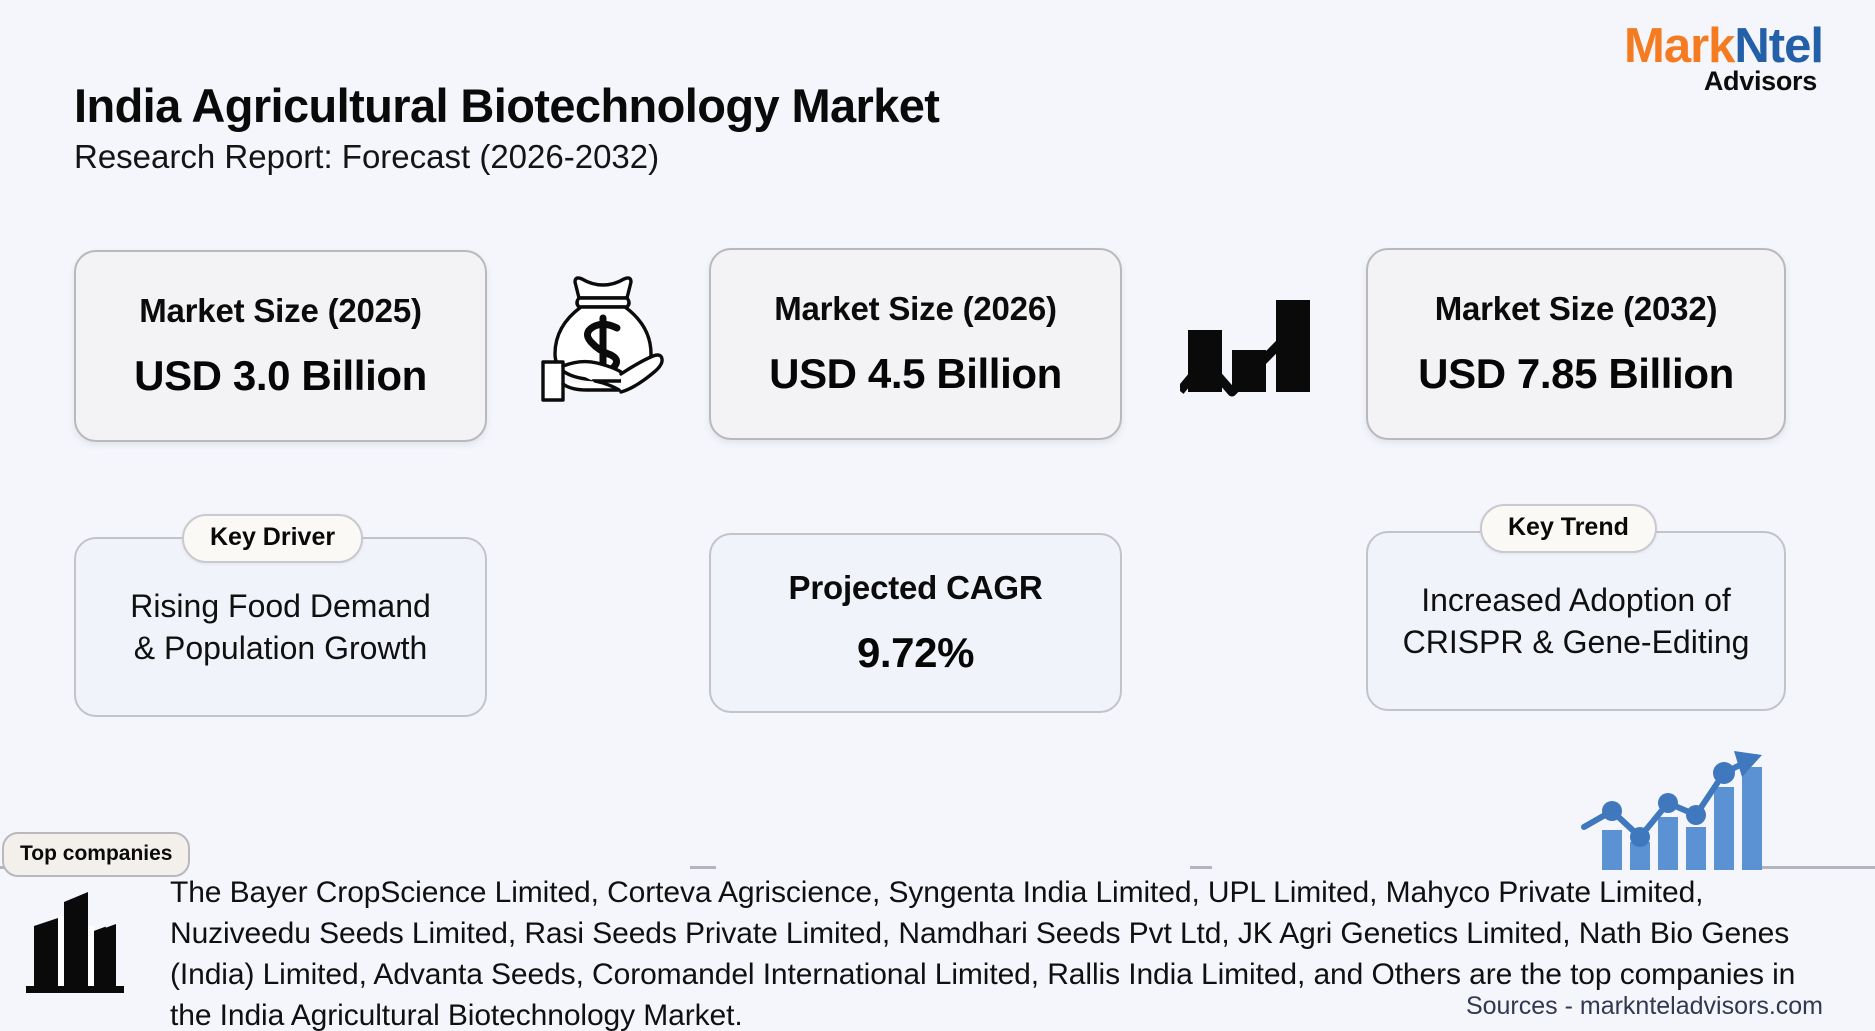 Image resolution: width=1875 pixels, height=1031 pixels. I want to click on key-trend-badge: Key Trend, so click(1568, 528).